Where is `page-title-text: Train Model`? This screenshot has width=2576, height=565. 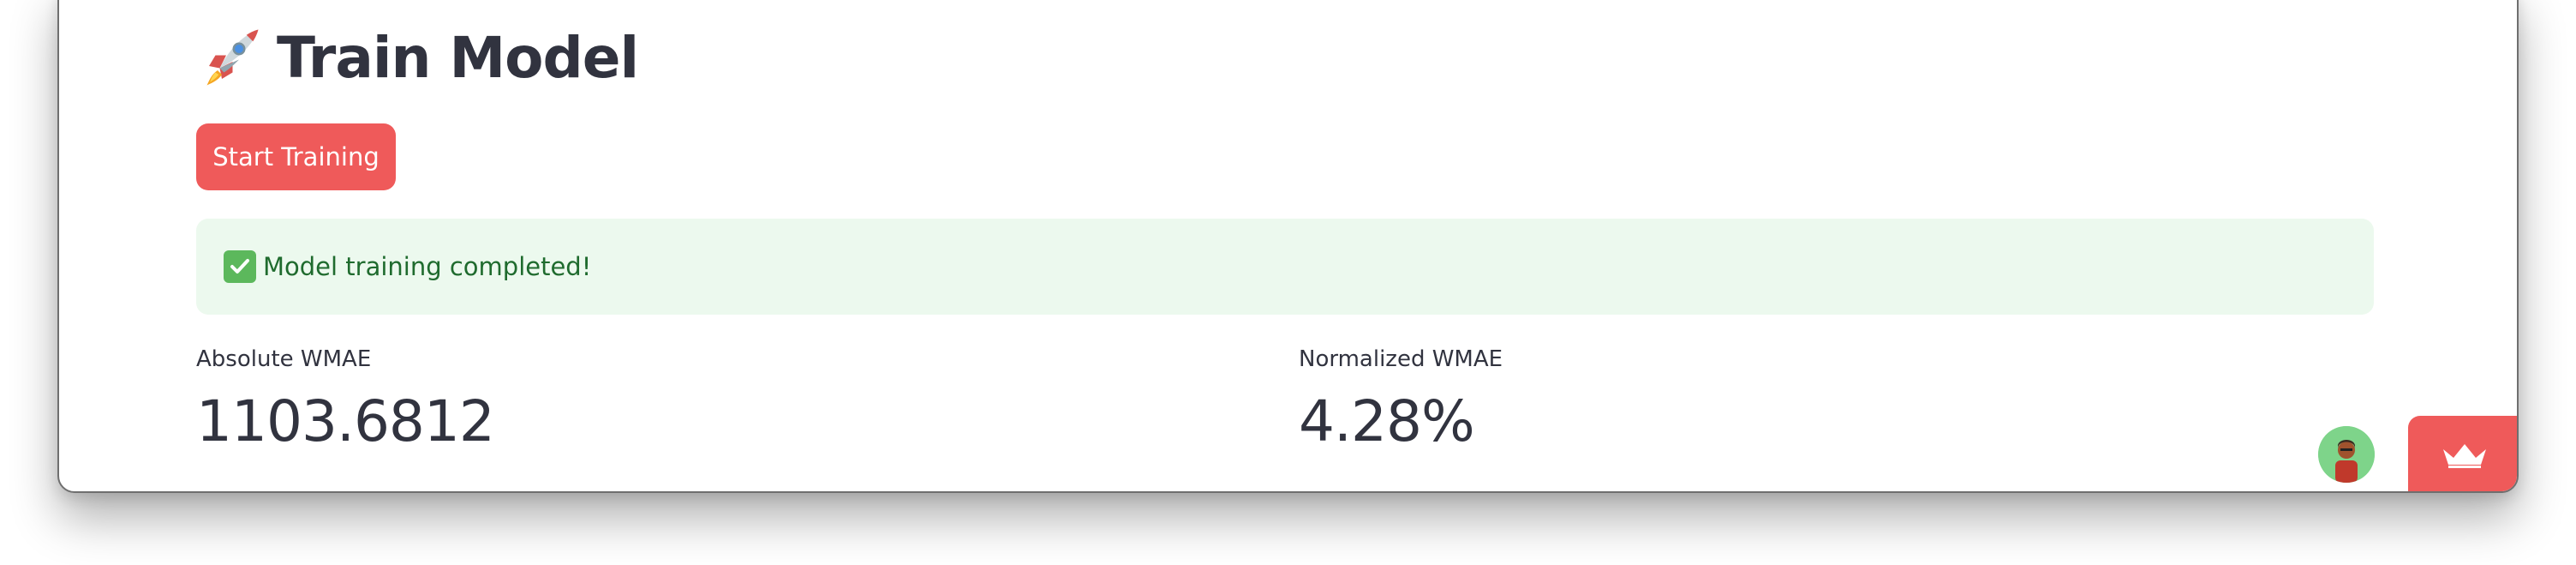 page-title-text: Train Model is located at coordinates (458, 58).